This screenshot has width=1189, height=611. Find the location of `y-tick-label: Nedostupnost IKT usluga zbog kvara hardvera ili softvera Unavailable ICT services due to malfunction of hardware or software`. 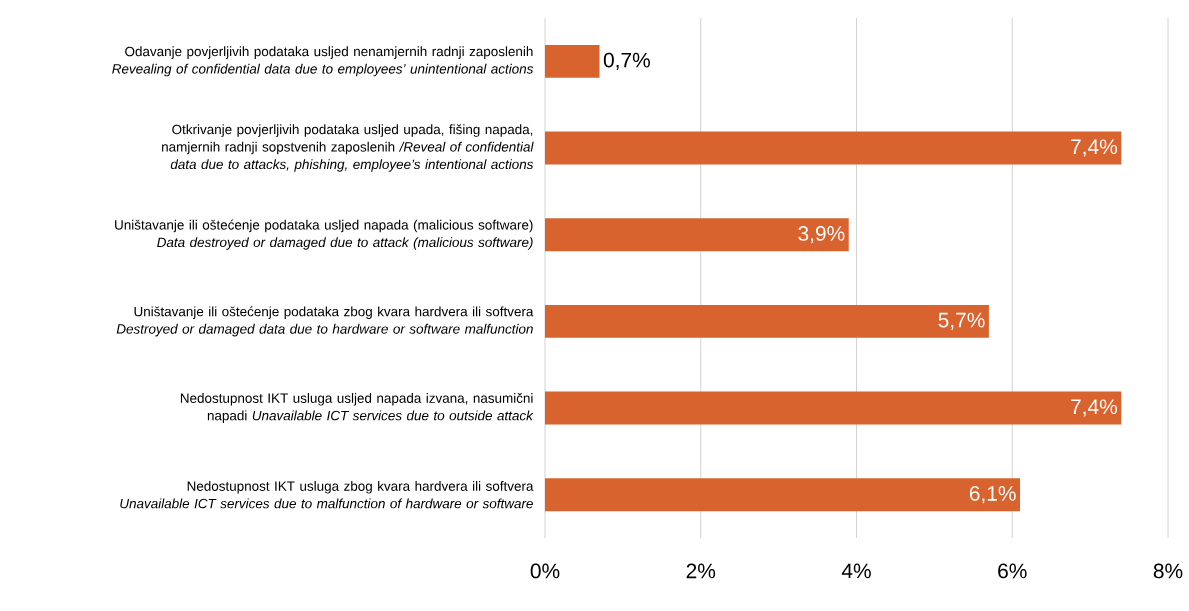

y-tick-label: Nedostupnost IKT usluga zbog kvara hardvera ili softvera Unavailable ICT services due to malfunction of hardware or software is located at coordinates (327, 495).